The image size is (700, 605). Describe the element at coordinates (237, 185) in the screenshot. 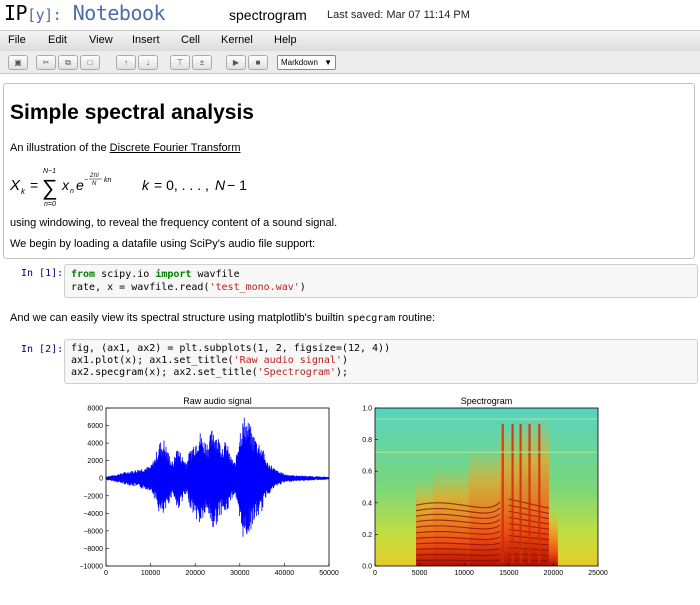

I see `svg-text: − 1` at that location.